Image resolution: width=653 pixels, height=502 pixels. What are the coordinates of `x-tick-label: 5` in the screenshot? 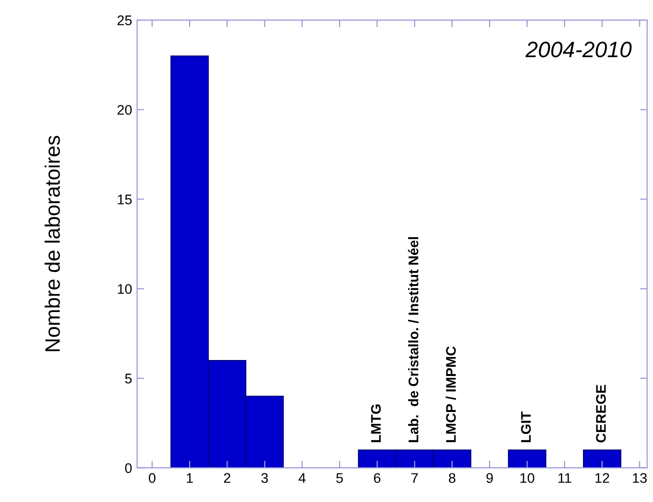 It's located at (339, 478).